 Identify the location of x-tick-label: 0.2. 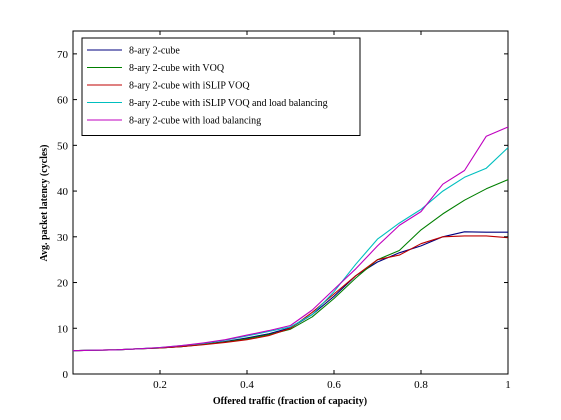
(160, 385).